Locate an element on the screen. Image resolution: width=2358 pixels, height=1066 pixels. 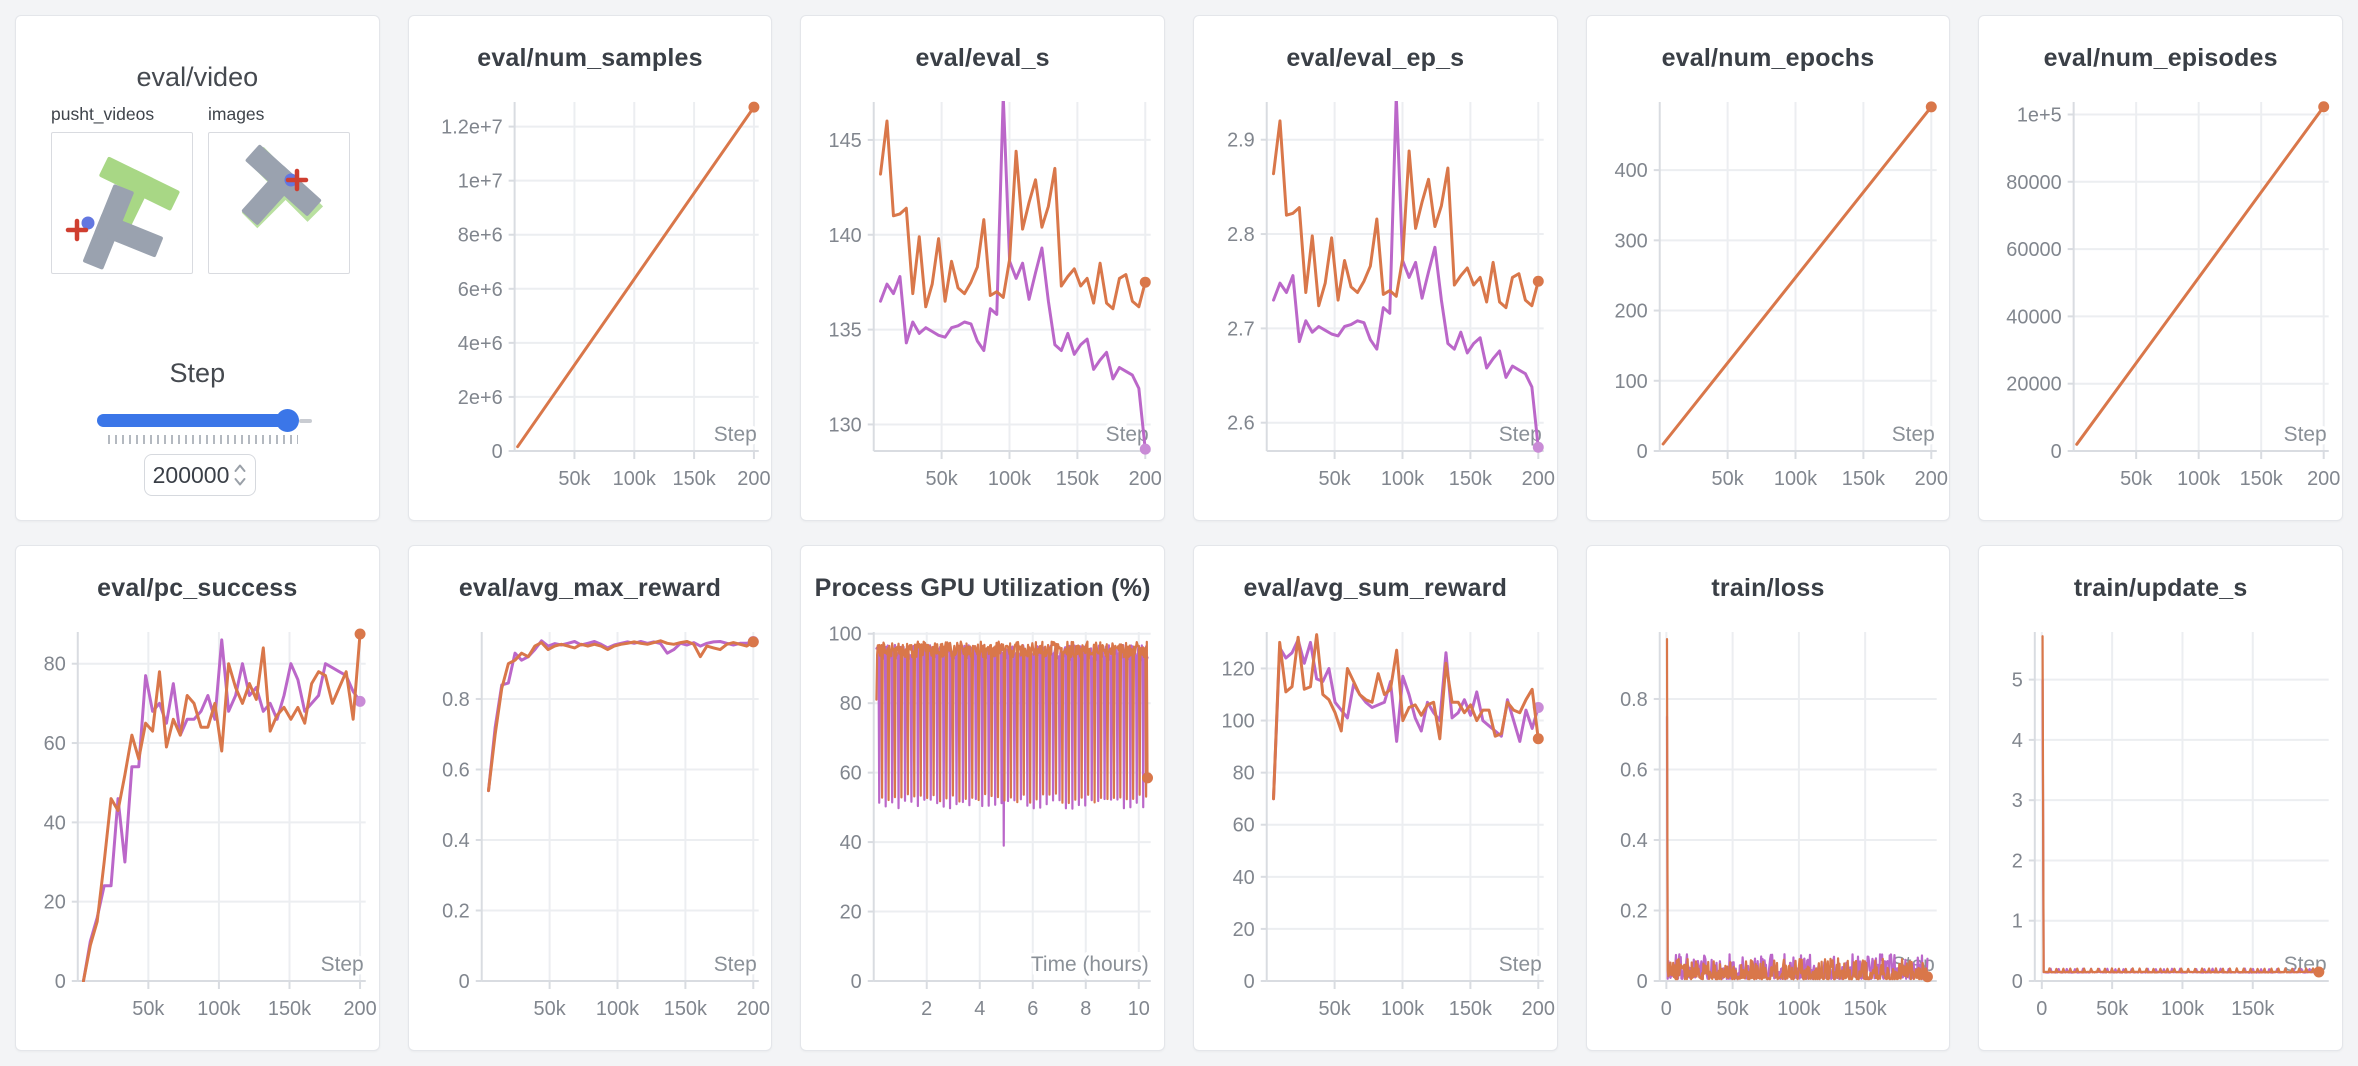
step-slider-label: Step is located at coordinates (197, 373).